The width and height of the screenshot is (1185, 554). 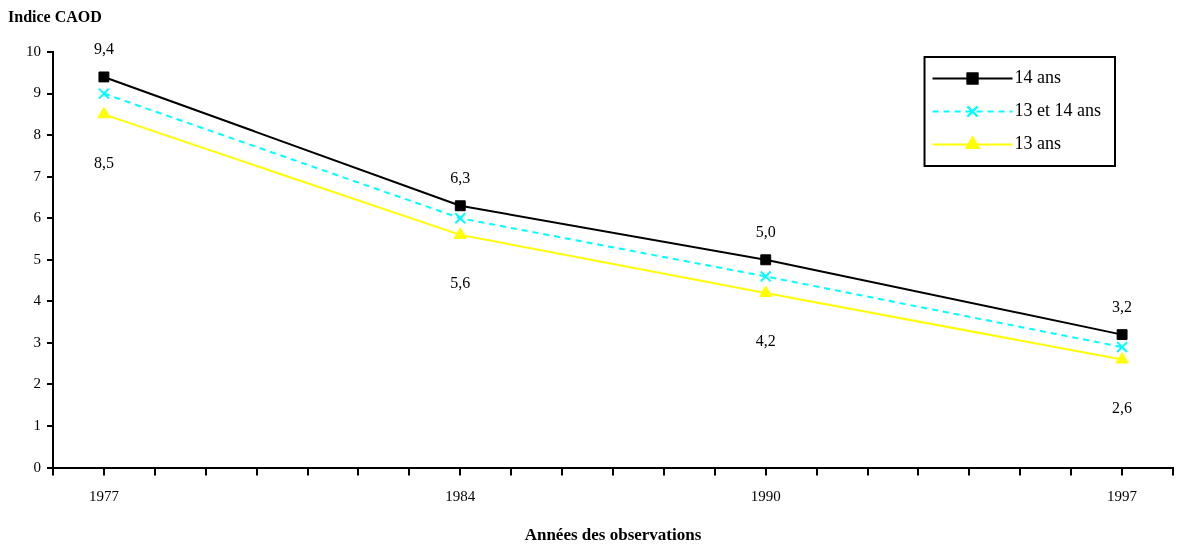 I want to click on data-label: 4,2, so click(x=765, y=341).